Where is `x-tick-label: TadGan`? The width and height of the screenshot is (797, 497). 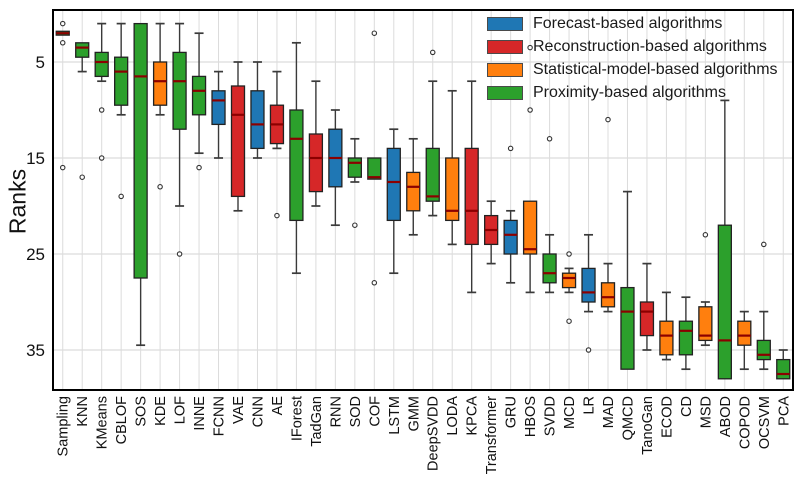
x-tick-label: TadGan is located at coordinates (317, 421).